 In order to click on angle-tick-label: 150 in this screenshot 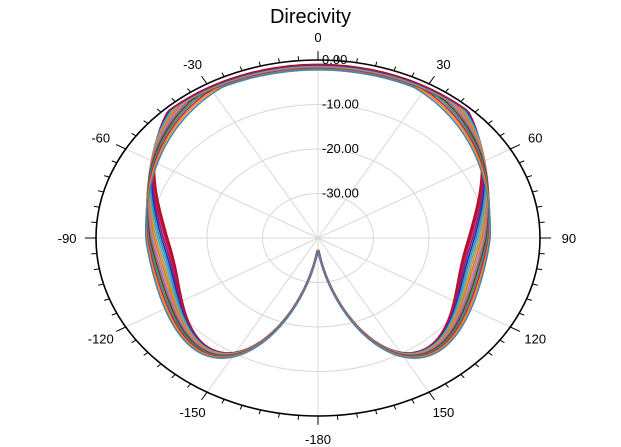, I will do `click(444, 412)`.